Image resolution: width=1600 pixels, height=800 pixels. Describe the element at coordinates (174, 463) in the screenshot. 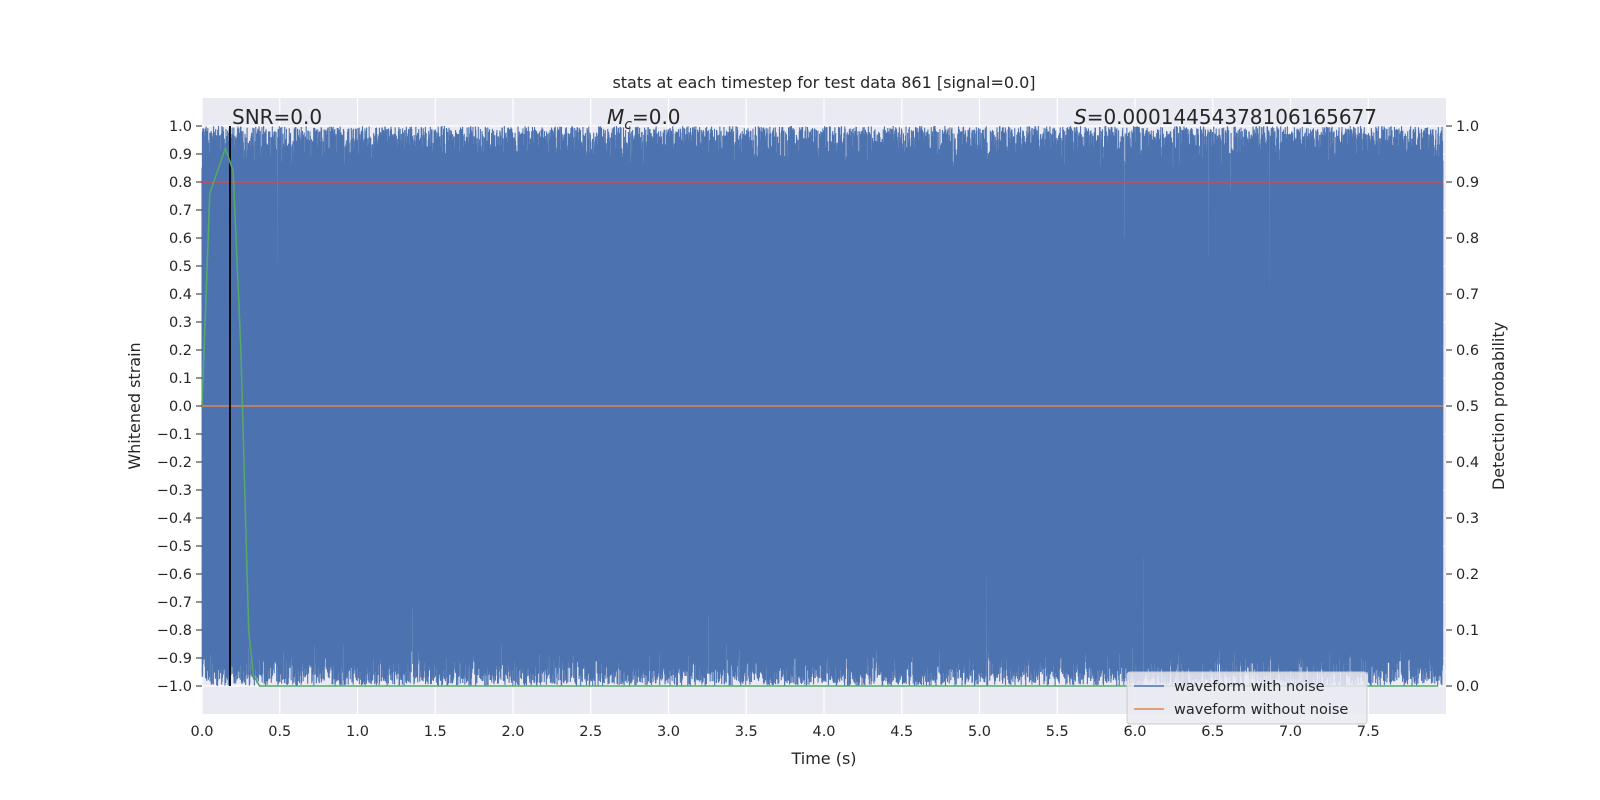

I see `left-y-tick-label: −0.2` at that location.